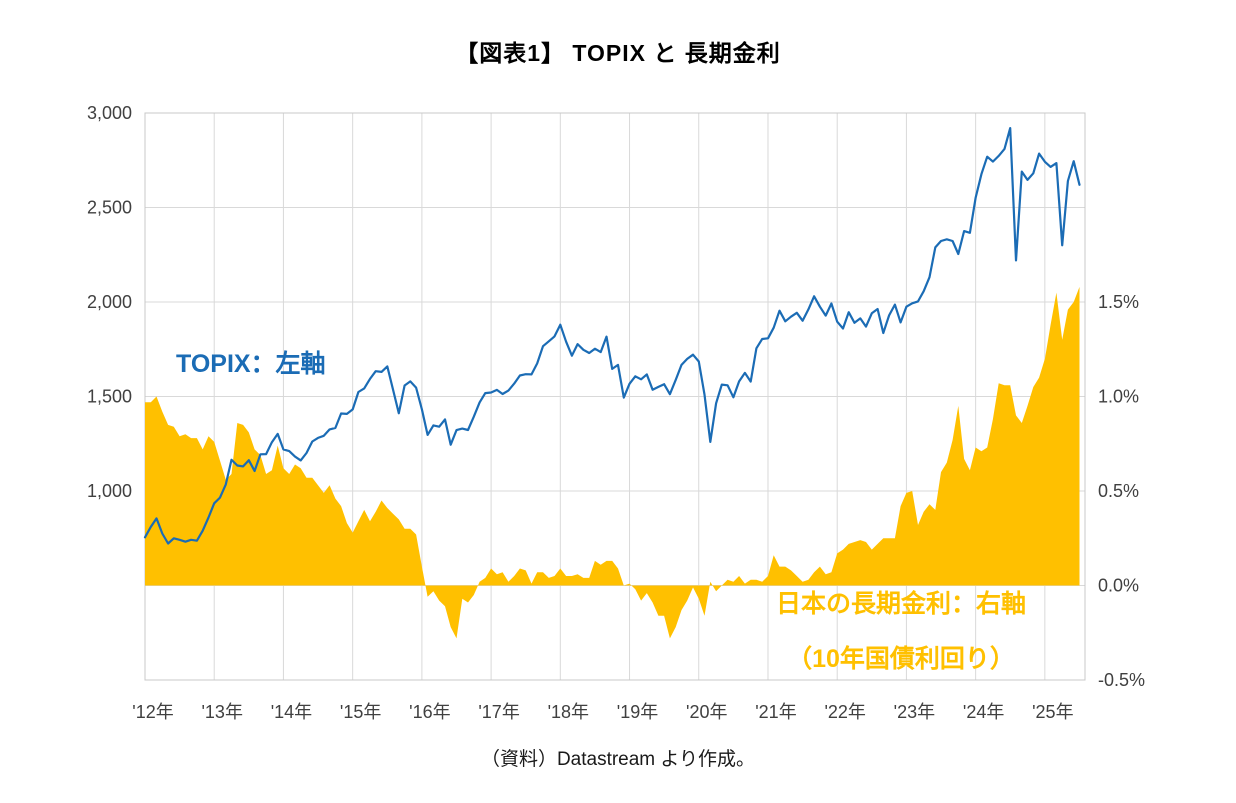 The image size is (1236, 803). I want to click on x-axis-tick-label: '21年, so click(775, 712).